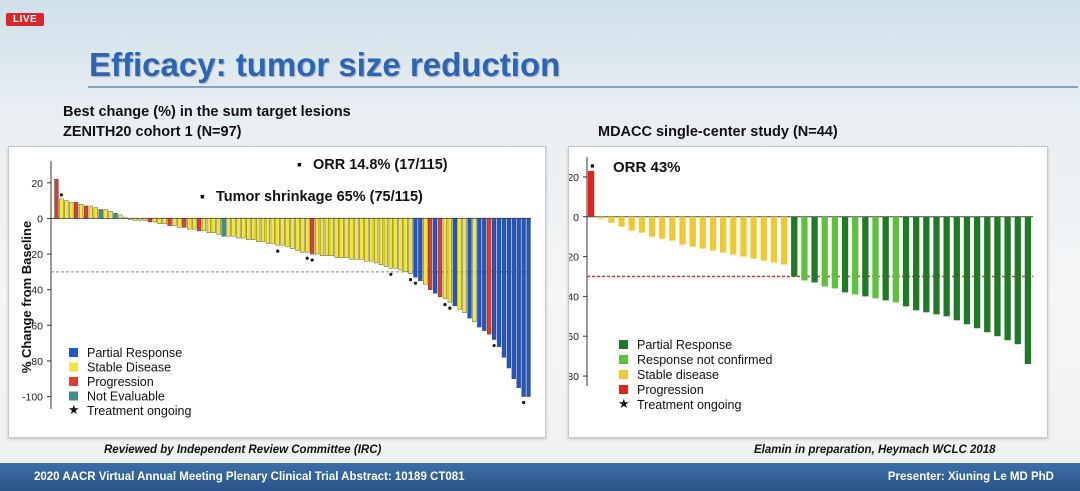 The width and height of the screenshot is (1080, 491). Describe the element at coordinates (624, 403) in the screenshot. I see `legend-star-icon: ★` at that location.